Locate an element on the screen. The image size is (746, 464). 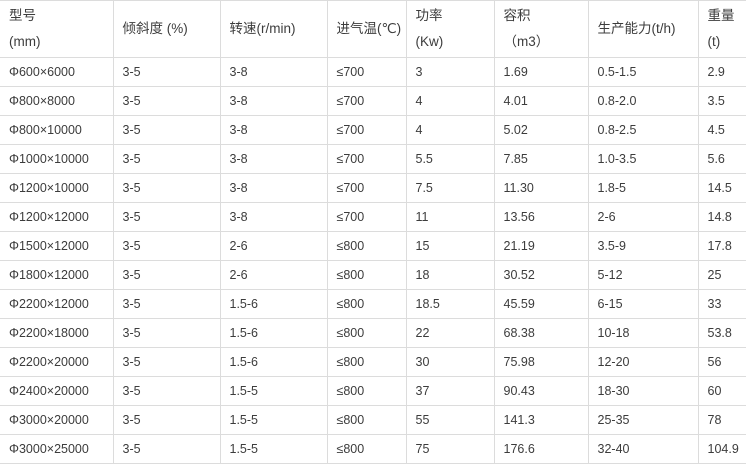
column-header-slope-line1: 倾斜度 (%) is located at coordinates (171, 29).